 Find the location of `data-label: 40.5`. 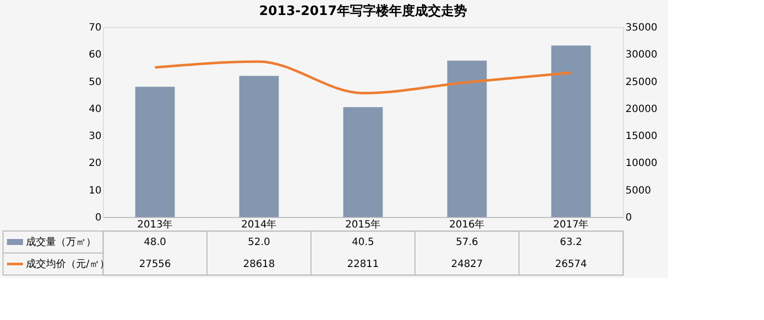

data-label: 40.5 is located at coordinates (363, 242).